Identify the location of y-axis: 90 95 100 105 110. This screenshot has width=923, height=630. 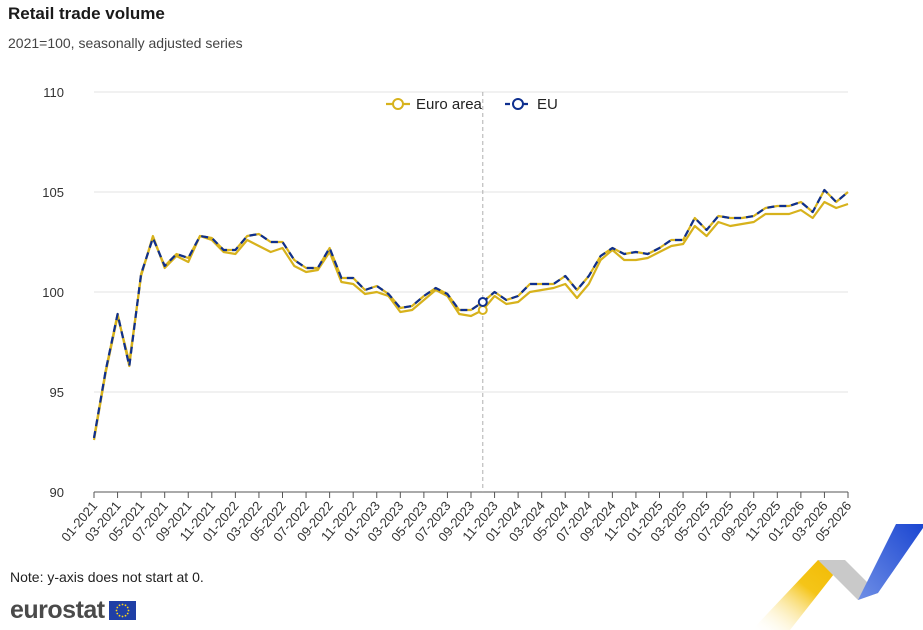
(53, 292).